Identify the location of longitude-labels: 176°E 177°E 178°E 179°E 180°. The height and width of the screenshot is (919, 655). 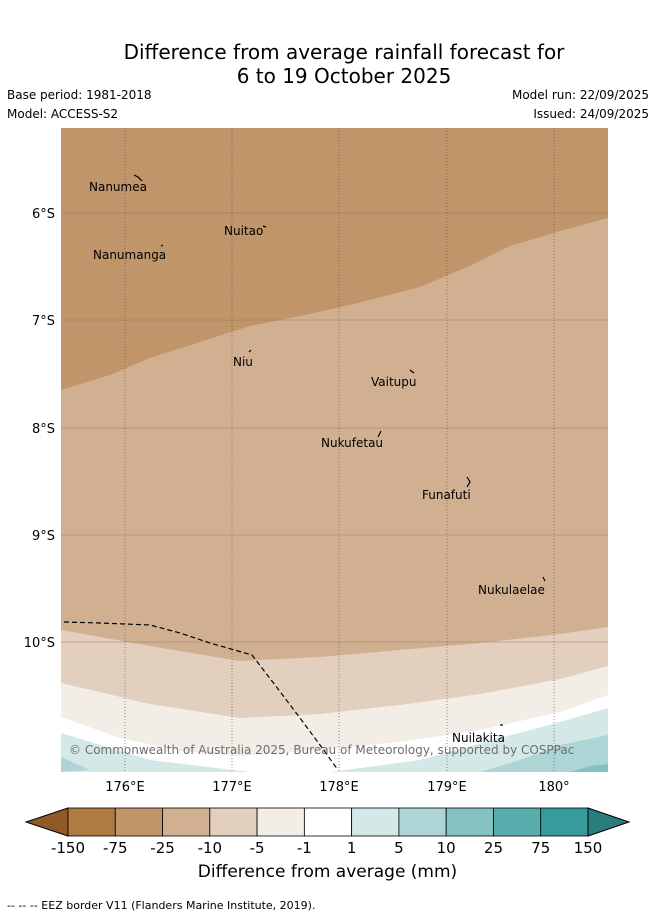
(337, 787).